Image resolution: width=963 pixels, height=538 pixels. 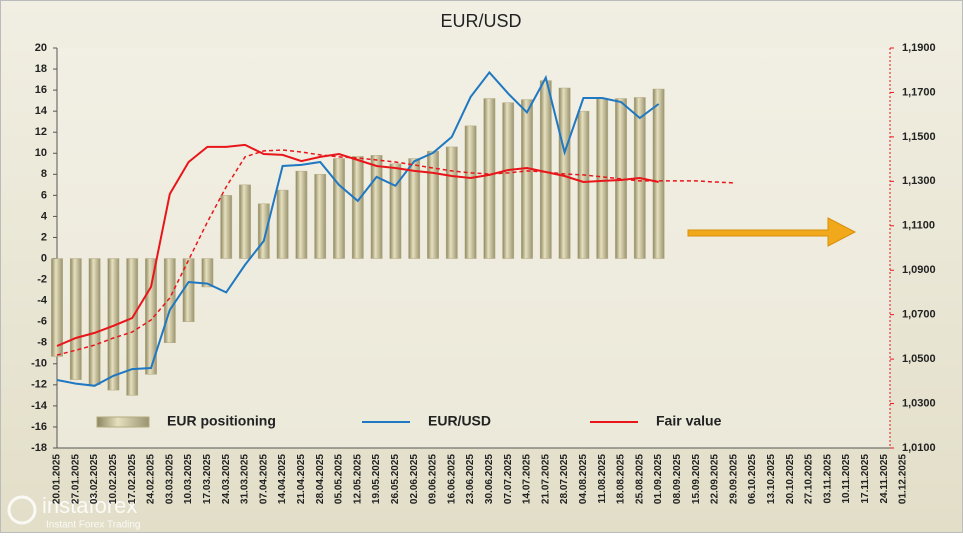 I want to click on x-tick-label: 17.11.2025, so click(x=865, y=479).